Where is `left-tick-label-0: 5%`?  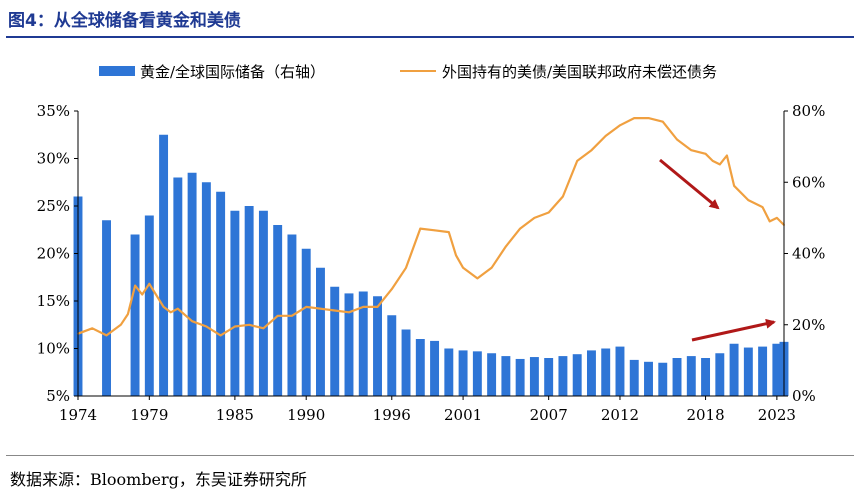
left-tick-label-0: 5% is located at coordinates (58, 396).